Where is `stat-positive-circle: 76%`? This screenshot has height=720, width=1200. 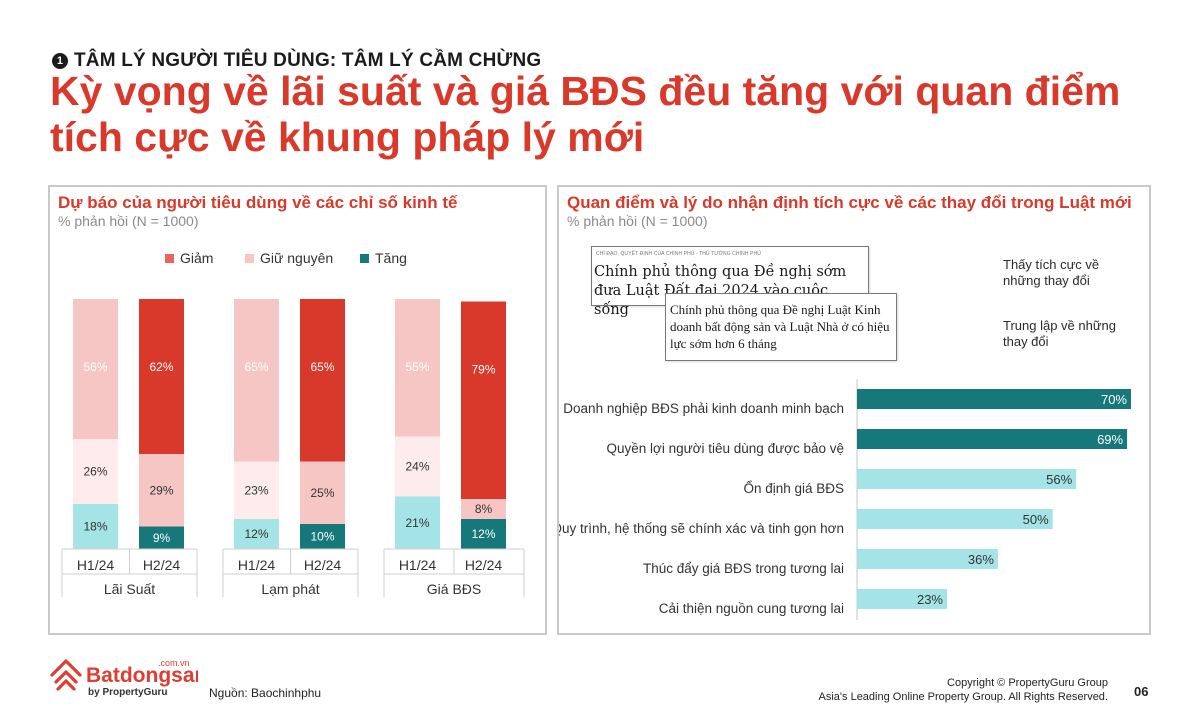 stat-positive-circle: 76% is located at coordinates (963, 274).